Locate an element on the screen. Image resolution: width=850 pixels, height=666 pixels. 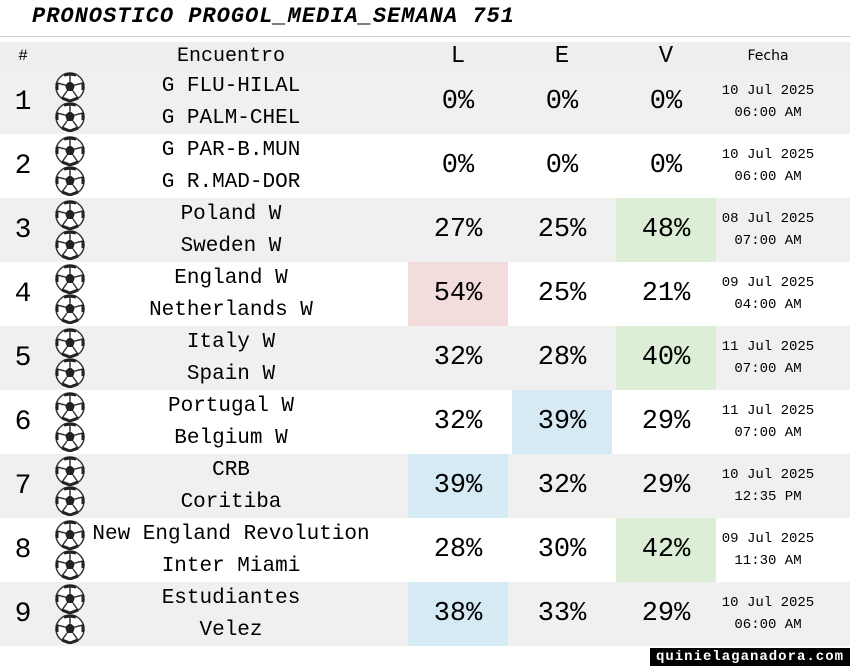
probability: 28% is located at coordinates (458, 550).